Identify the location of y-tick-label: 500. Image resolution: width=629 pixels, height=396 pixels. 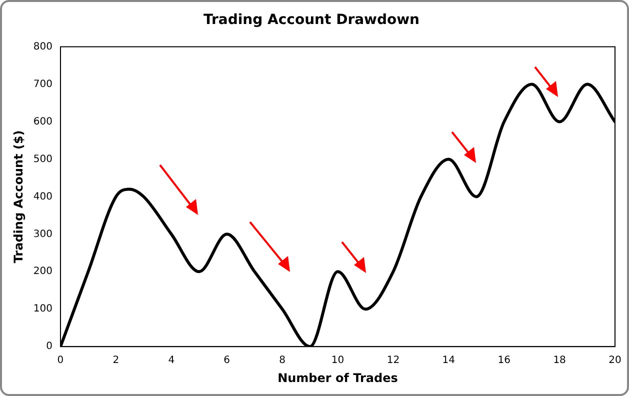
(42, 159).